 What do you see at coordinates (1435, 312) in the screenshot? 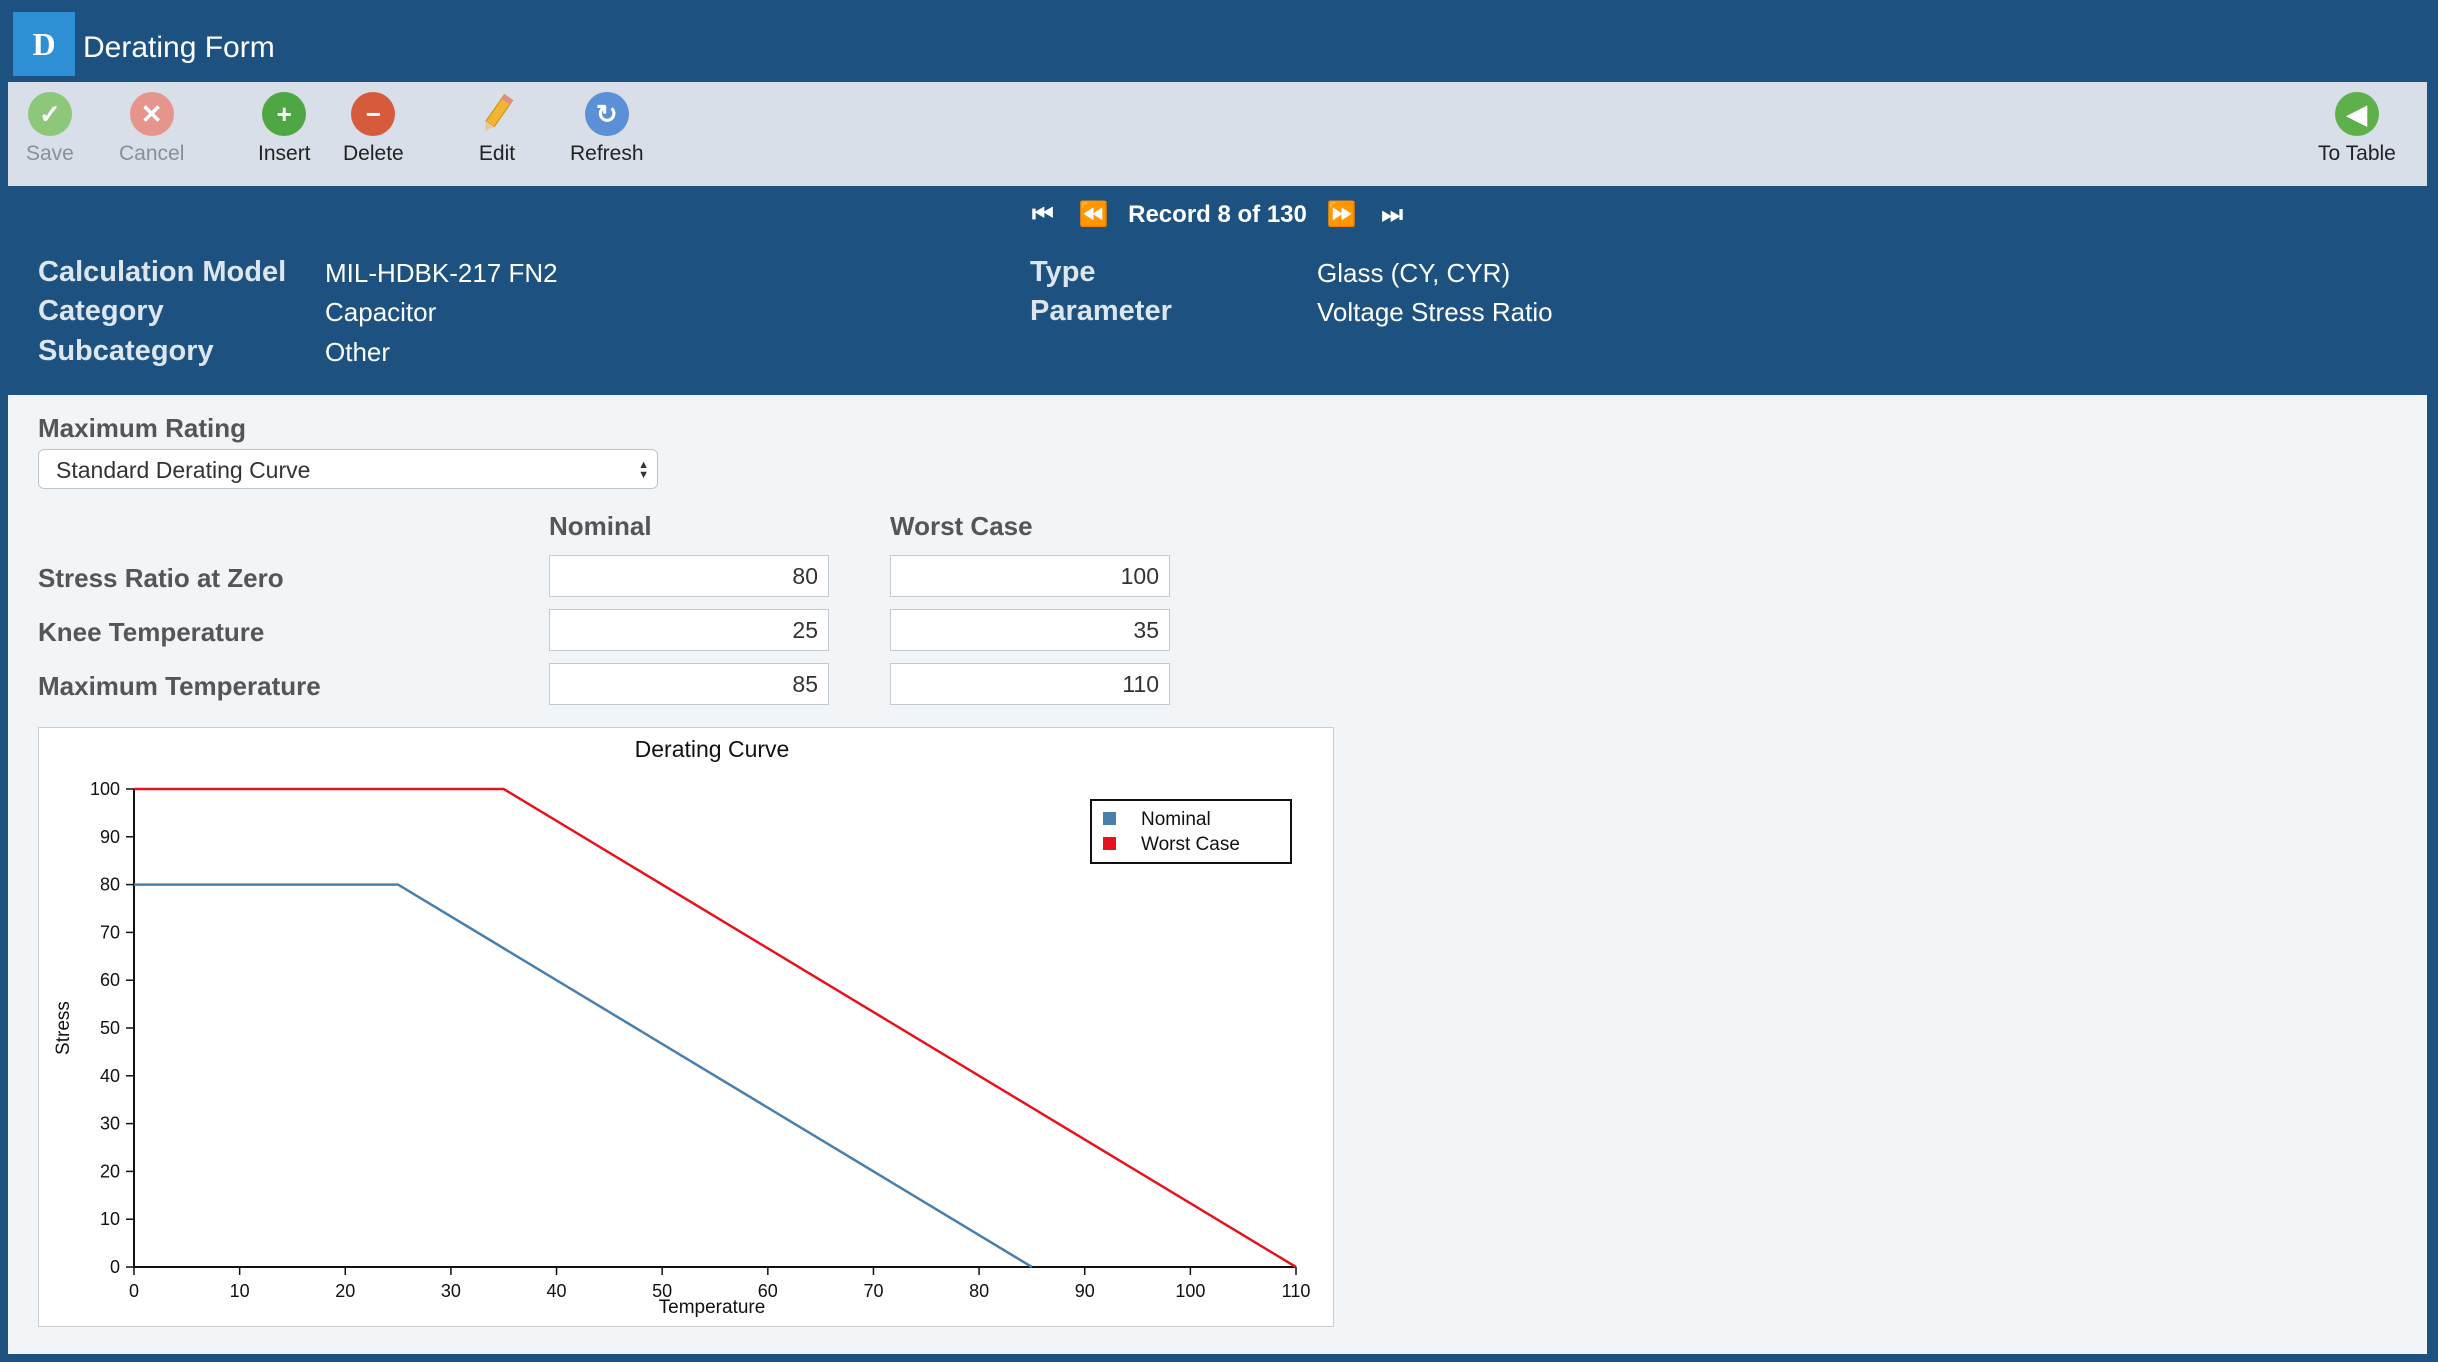
I see `parameter-value: Voltage Stress Ratio` at bounding box center [1435, 312].